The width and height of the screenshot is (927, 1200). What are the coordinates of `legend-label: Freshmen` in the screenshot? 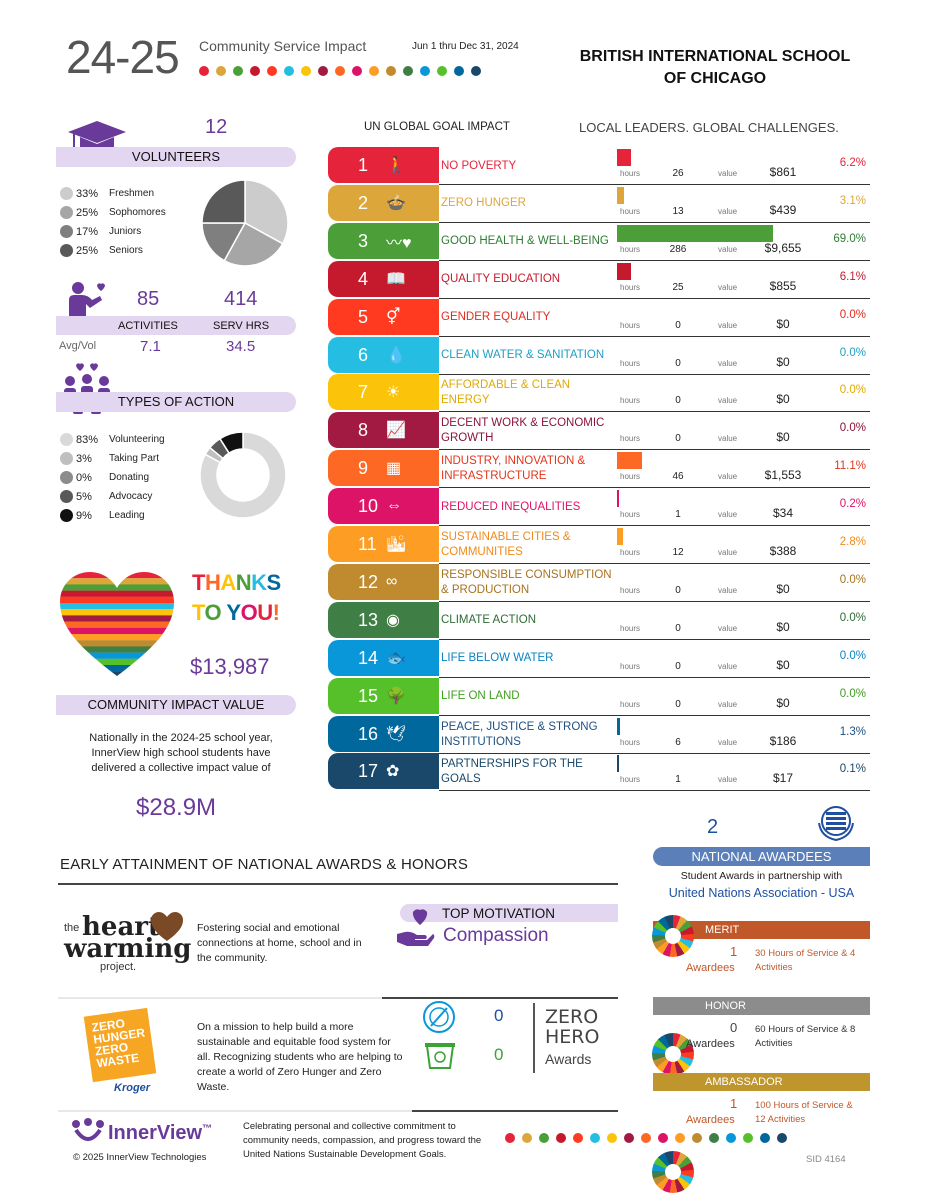 It's located at (132, 193).